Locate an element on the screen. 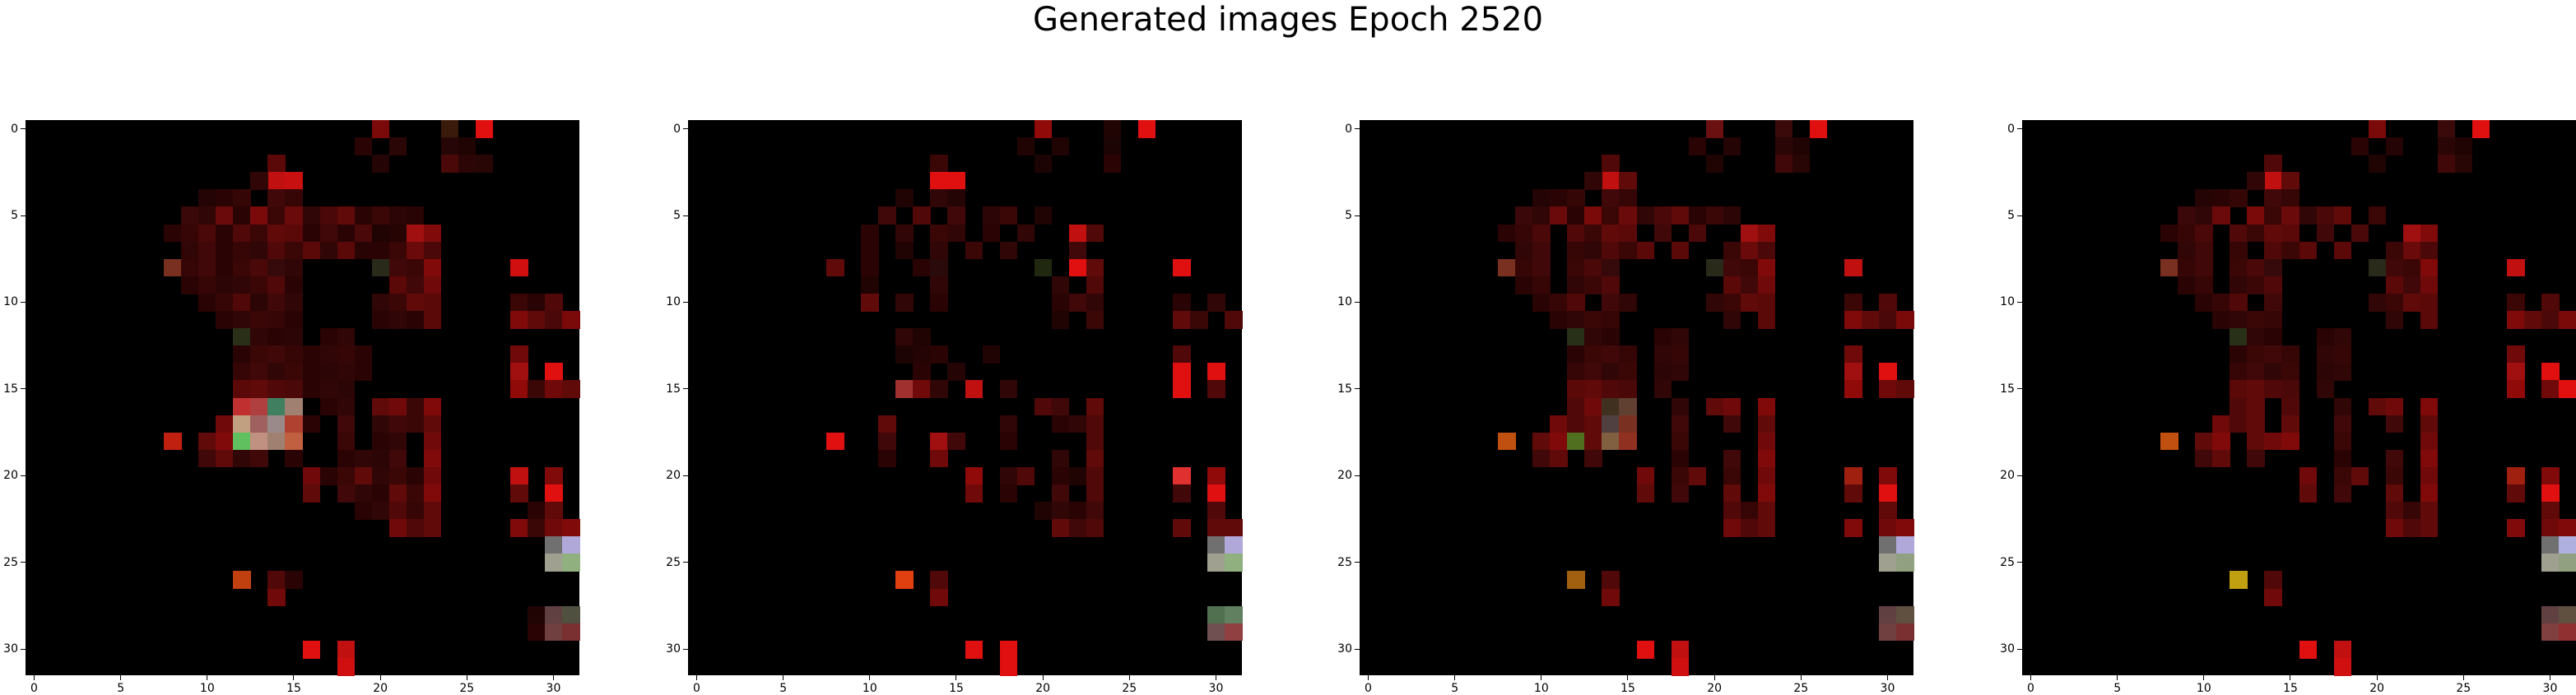 The image size is (2576, 695). y-tick-label: 5 is located at coordinates (1348, 216).